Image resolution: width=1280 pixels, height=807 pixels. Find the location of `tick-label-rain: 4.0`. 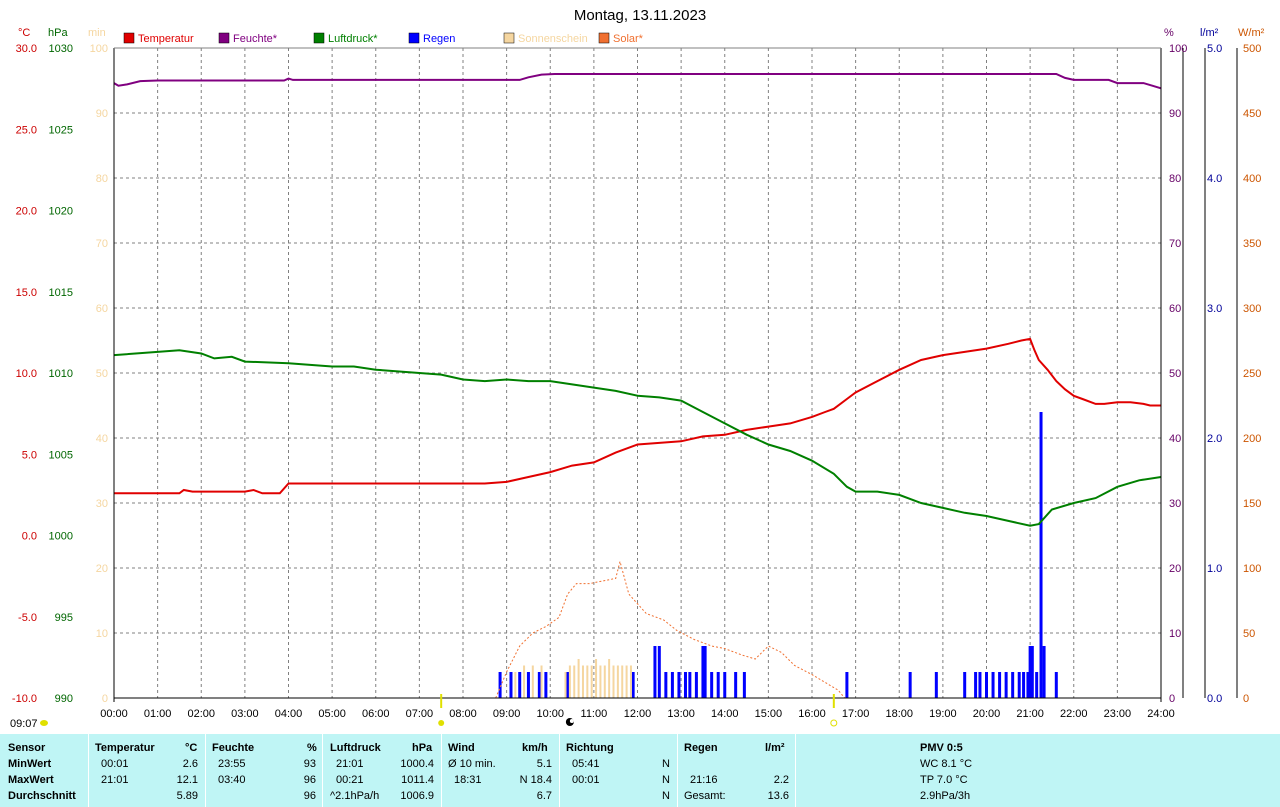

tick-label-rain: 4.0 is located at coordinates (1214, 179).